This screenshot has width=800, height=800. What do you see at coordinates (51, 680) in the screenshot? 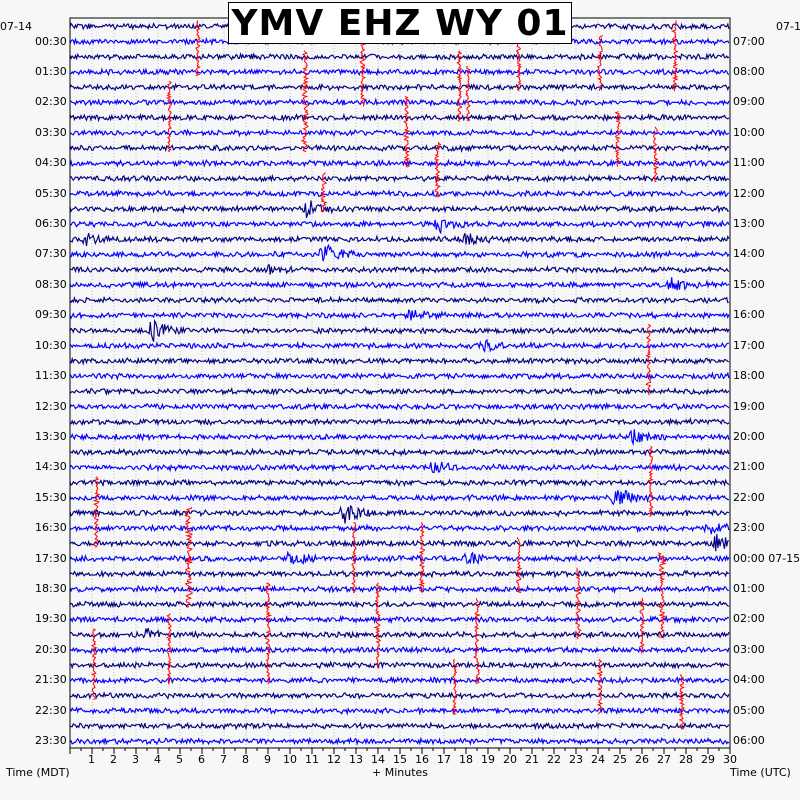
I see `left-time-label: 21:30` at bounding box center [51, 680].